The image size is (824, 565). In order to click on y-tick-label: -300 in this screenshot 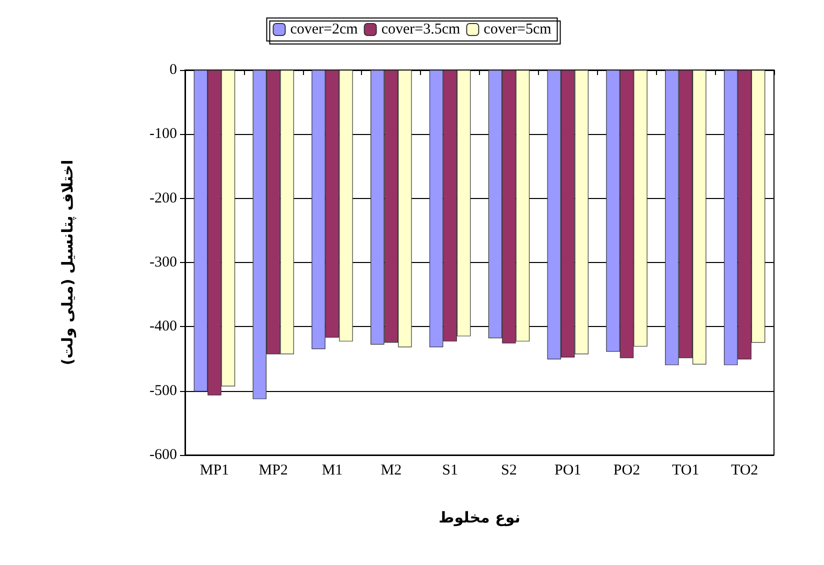, I will do `click(163, 262)`.